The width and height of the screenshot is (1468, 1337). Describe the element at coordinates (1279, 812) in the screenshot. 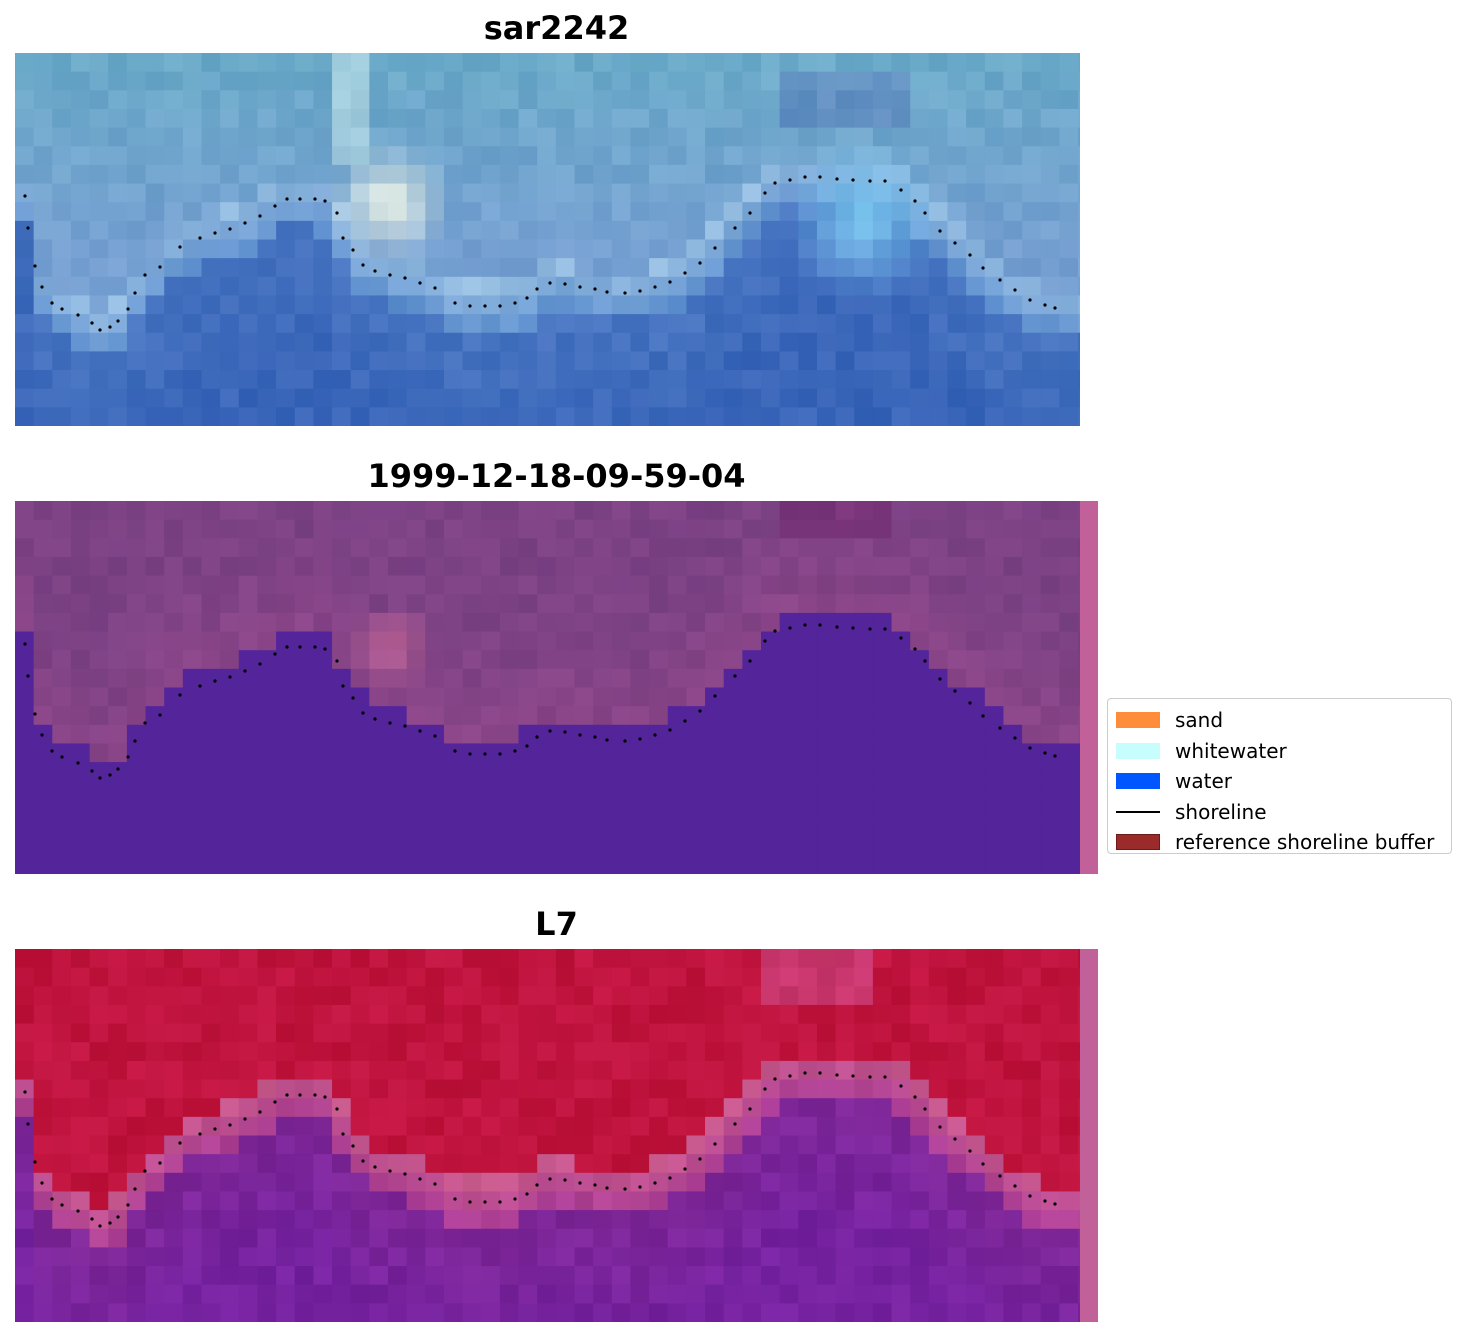

I see `legend-item-shoreline: shoreline` at that location.